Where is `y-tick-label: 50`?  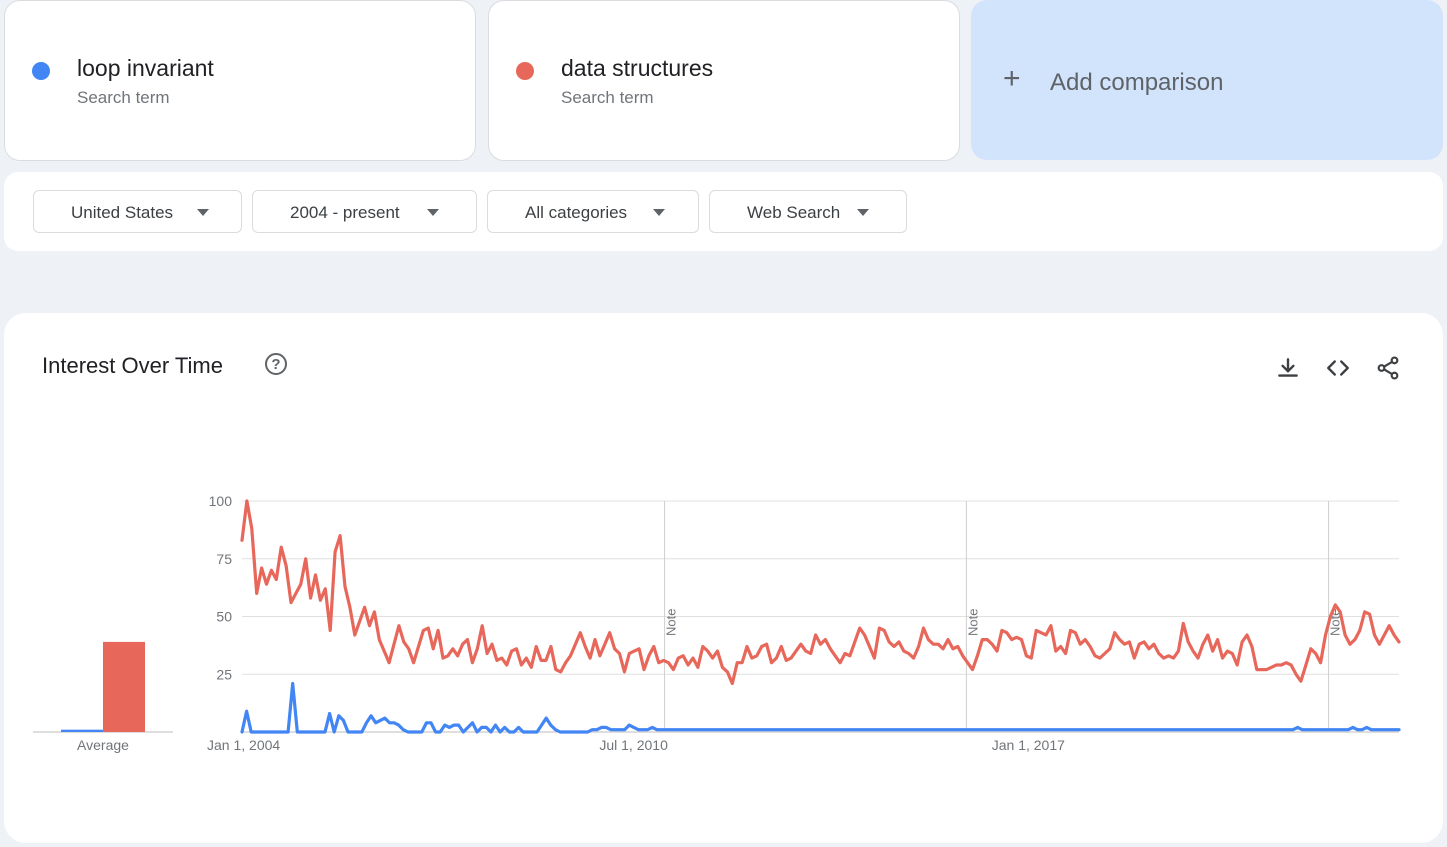 y-tick-label: 50 is located at coordinates (224, 617).